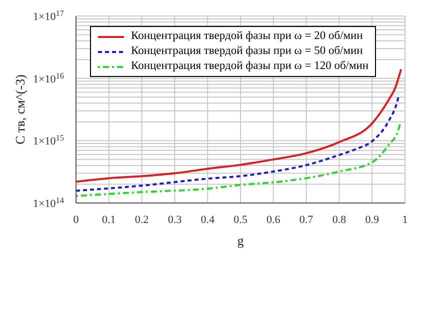  I want to click on x-tick-label: 0.5, so click(241, 220).